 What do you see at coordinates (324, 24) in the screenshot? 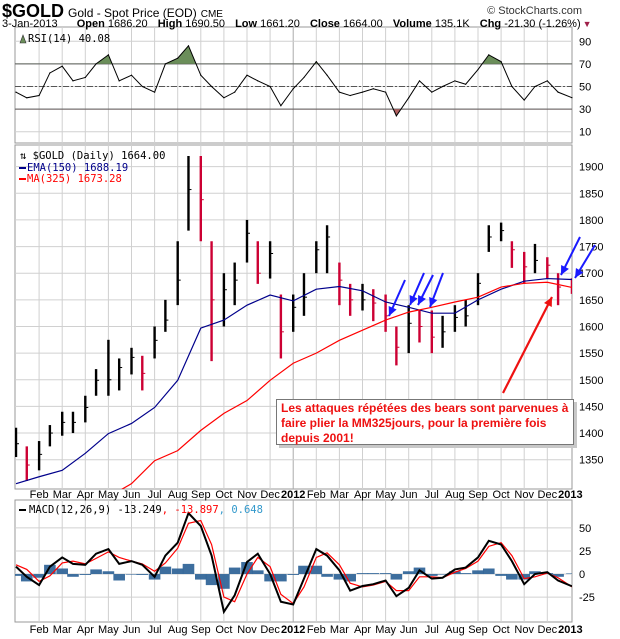
I see `close-label: Close` at bounding box center [324, 24].